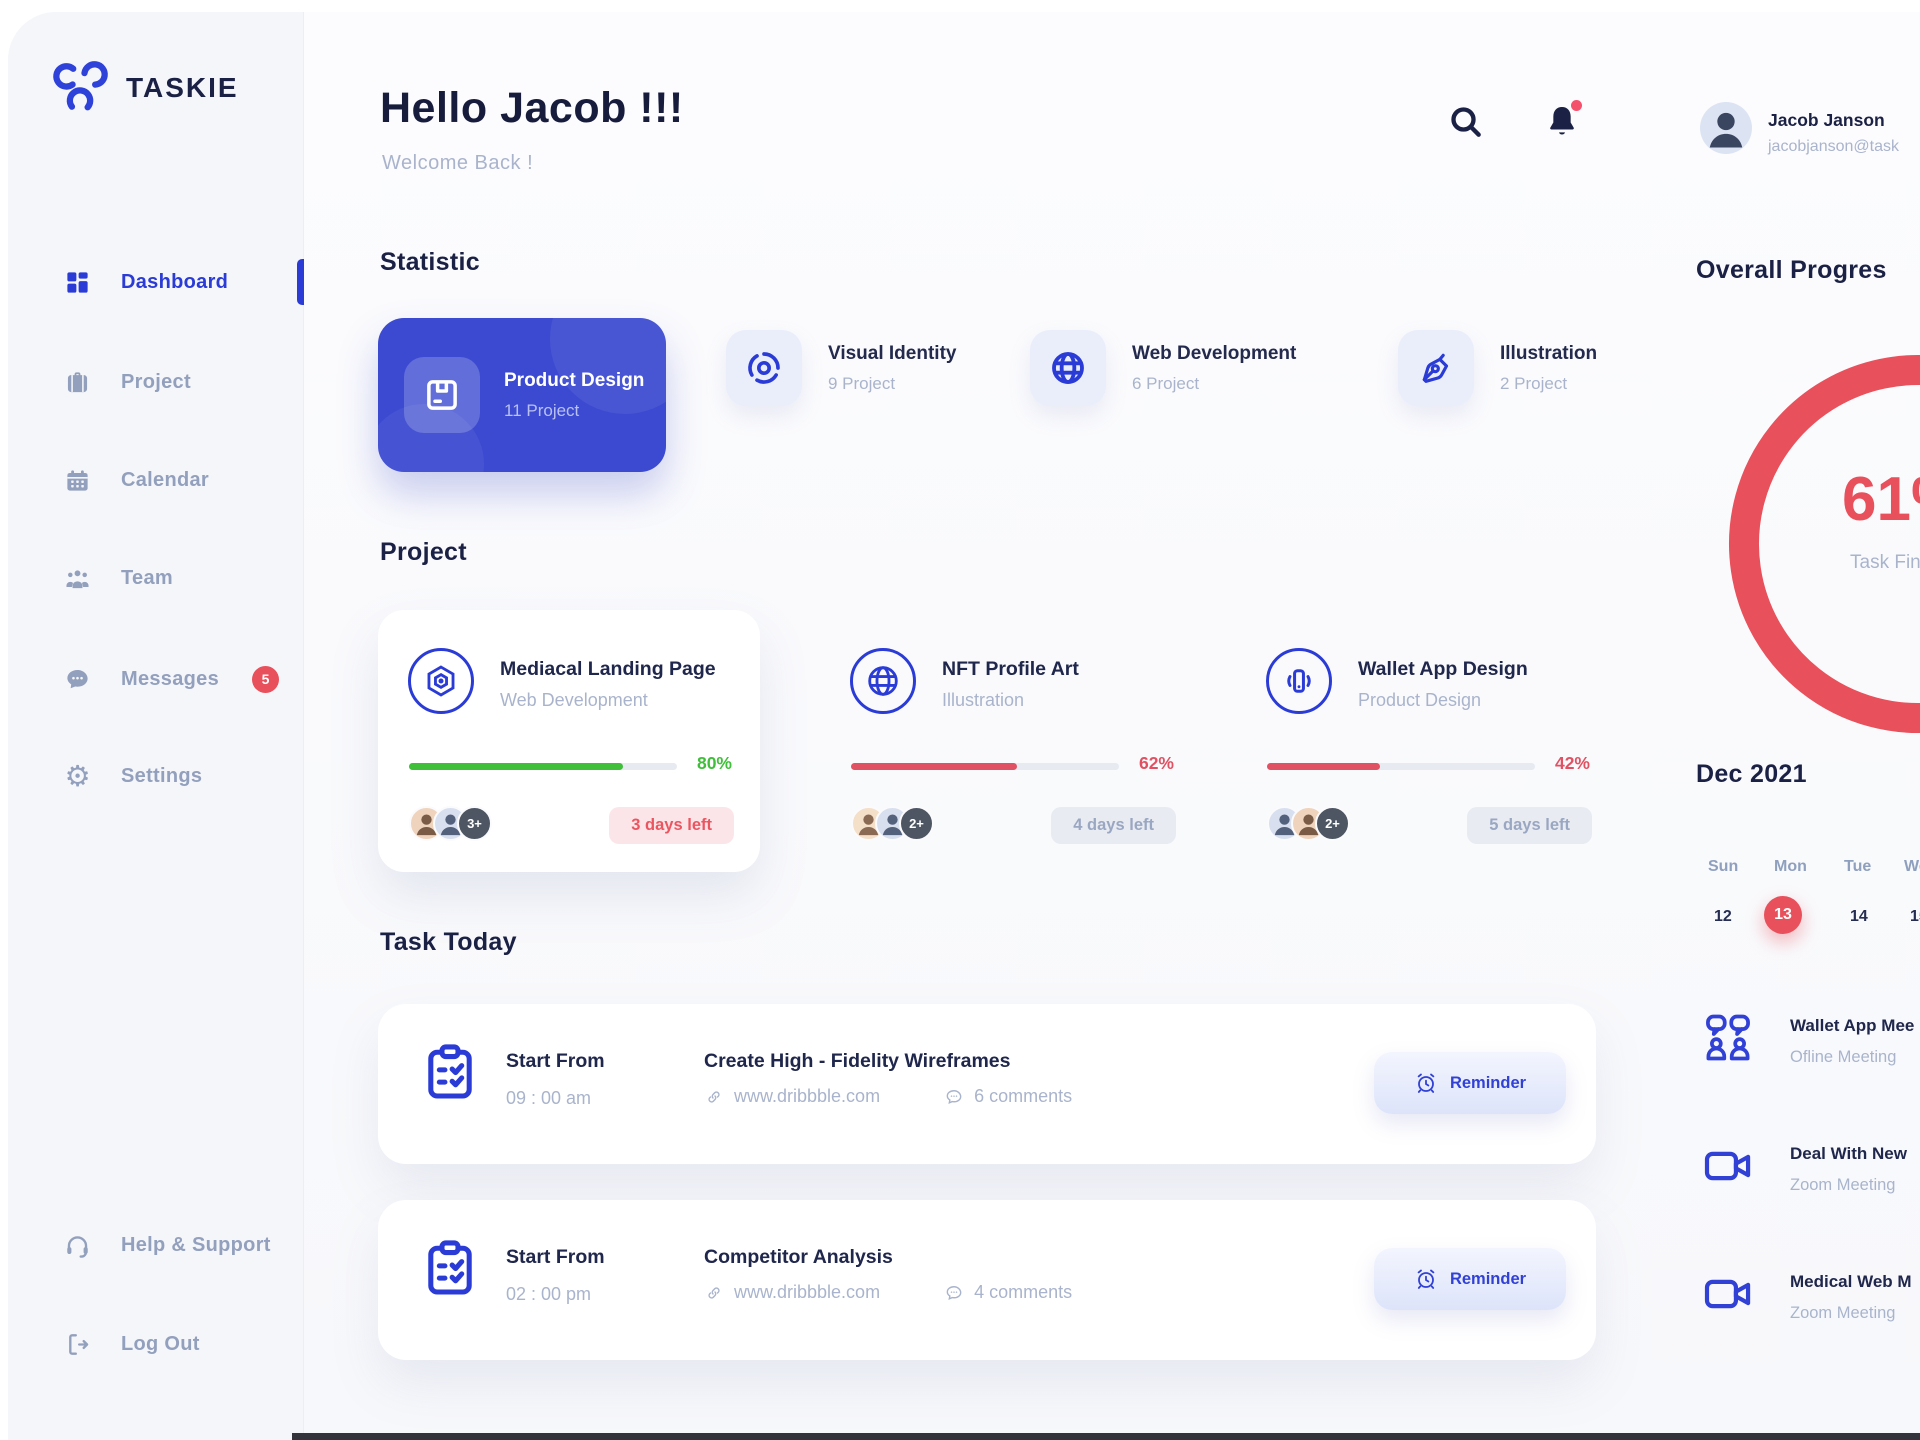 The width and height of the screenshot is (1920, 1440). I want to click on spiral-icon, so click(764, 368).